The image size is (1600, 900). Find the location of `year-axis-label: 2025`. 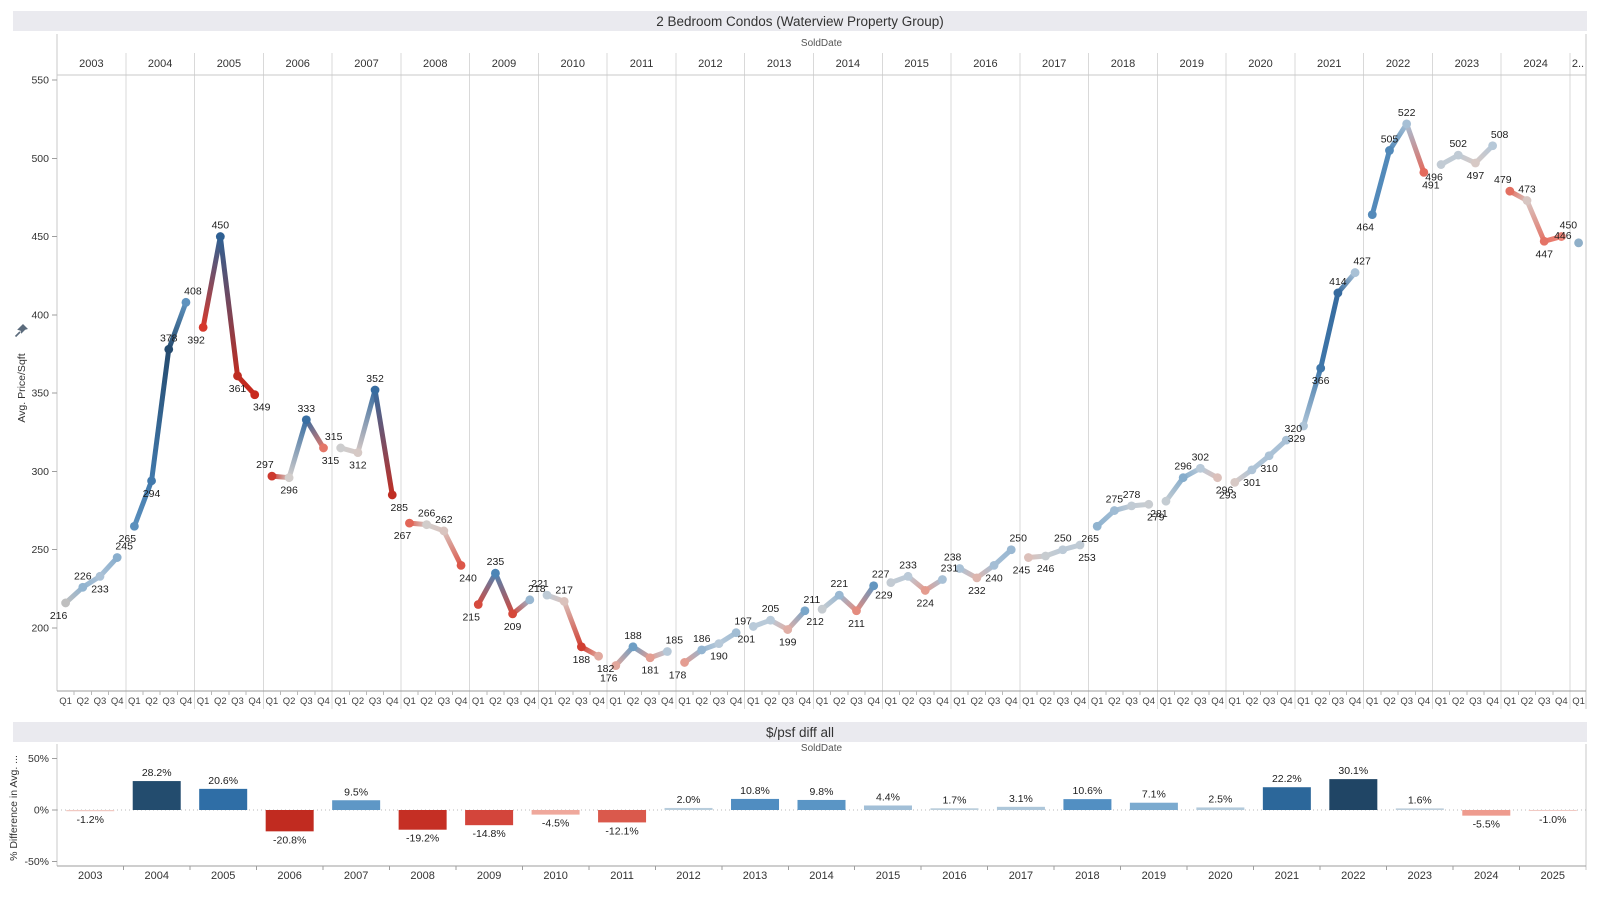

year-axis-label: 2025 is located at coordinates (1553, 876).